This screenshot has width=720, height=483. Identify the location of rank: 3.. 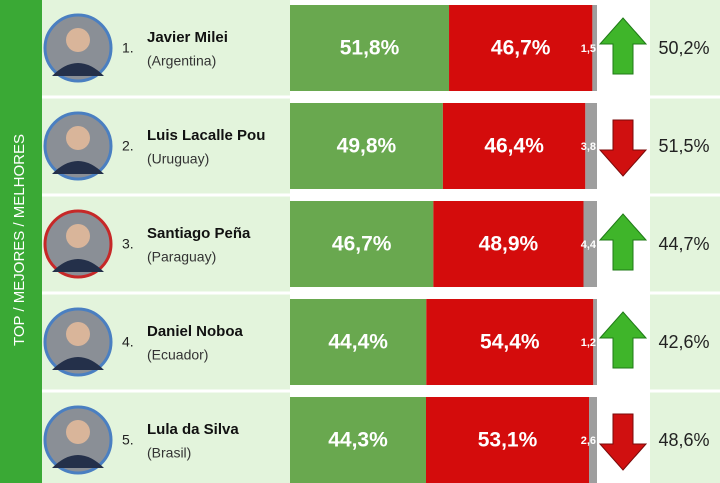
(128, 244).